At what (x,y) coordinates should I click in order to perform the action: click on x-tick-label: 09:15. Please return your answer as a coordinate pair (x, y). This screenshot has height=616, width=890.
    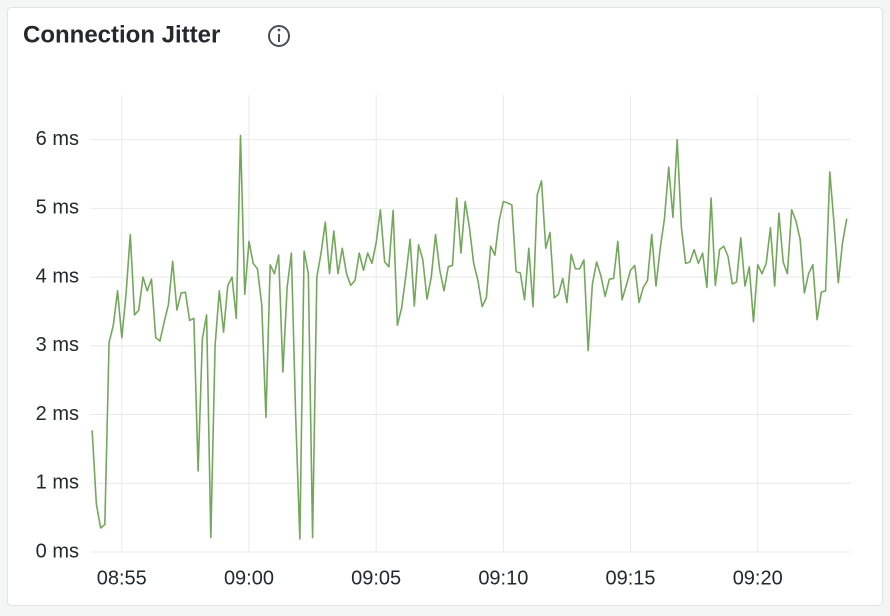
    Looking at the image, I should click on (631, 578).